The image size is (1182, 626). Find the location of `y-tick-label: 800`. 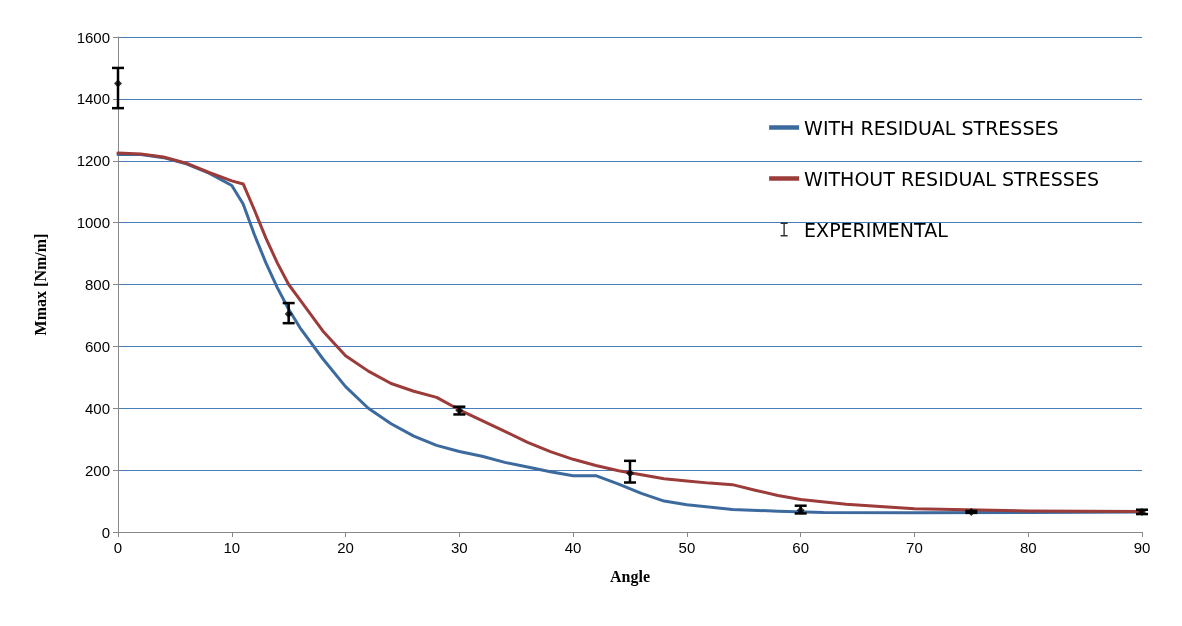

y-tick-label: 800 is located at coordinates (97, 284).